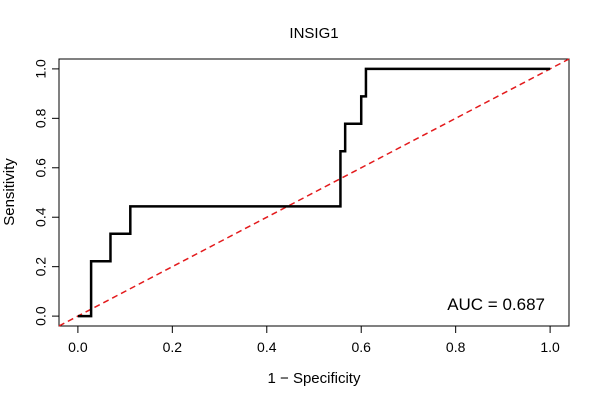 The image size is (600, 405). I want to click on x-tick-label: 0.0, so click(78, 347).